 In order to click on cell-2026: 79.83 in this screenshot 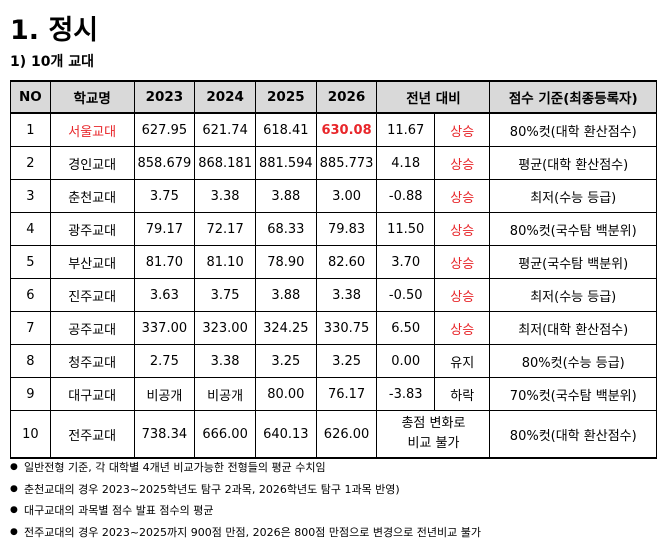, I will do `click(346, 229)`.